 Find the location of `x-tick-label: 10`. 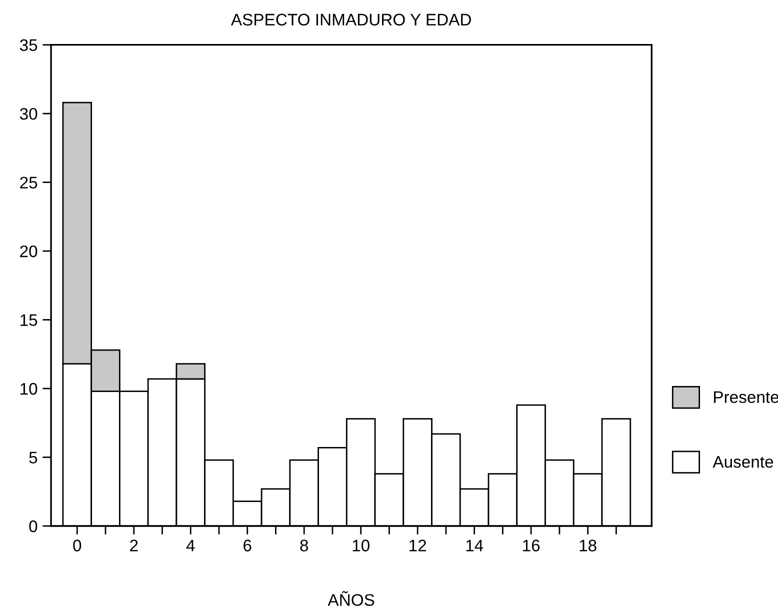

x-tick-label: 10 is located at coordinates (361, 546).